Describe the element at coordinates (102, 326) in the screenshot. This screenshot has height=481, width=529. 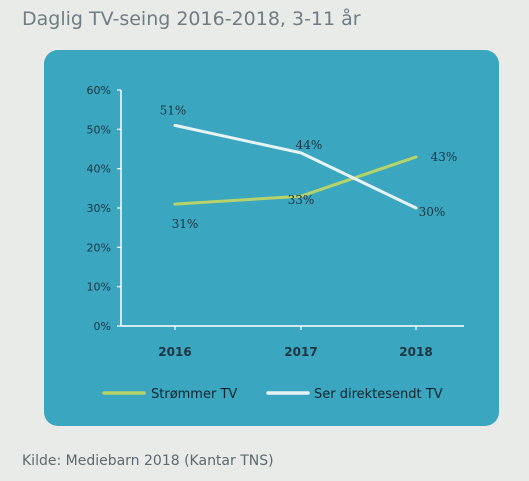
I see `y-tick-label: 0%` at that location.